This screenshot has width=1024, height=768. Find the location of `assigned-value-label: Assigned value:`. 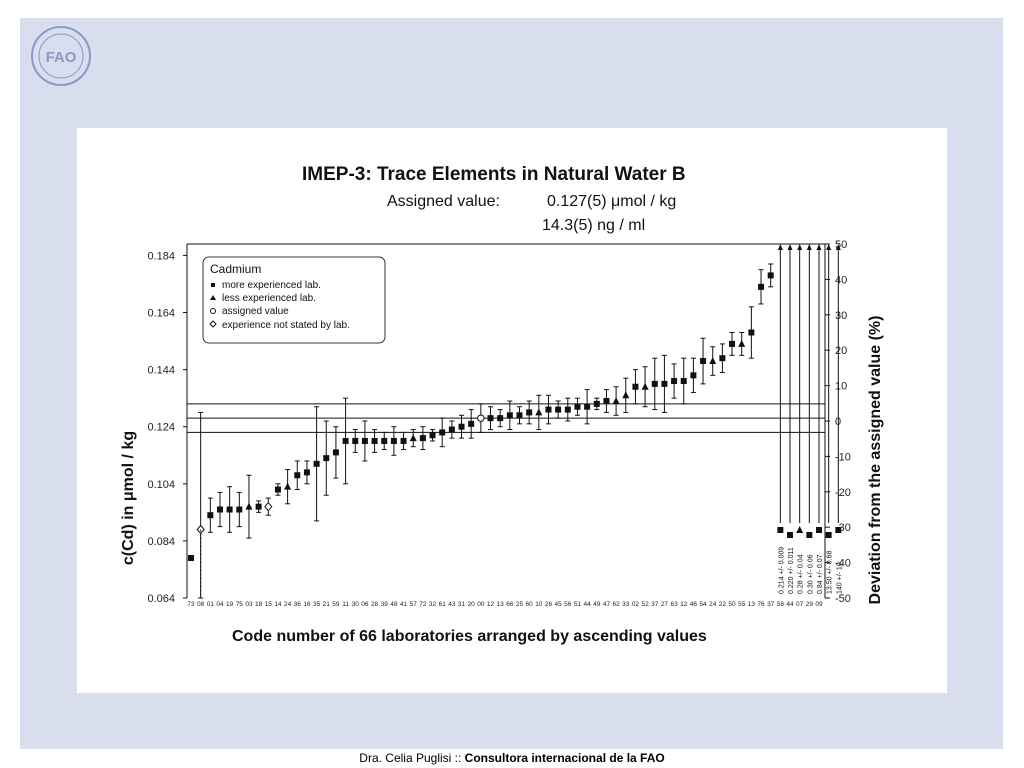

assigned-value-label: Assigned value: is located at coordinates (443, 201).